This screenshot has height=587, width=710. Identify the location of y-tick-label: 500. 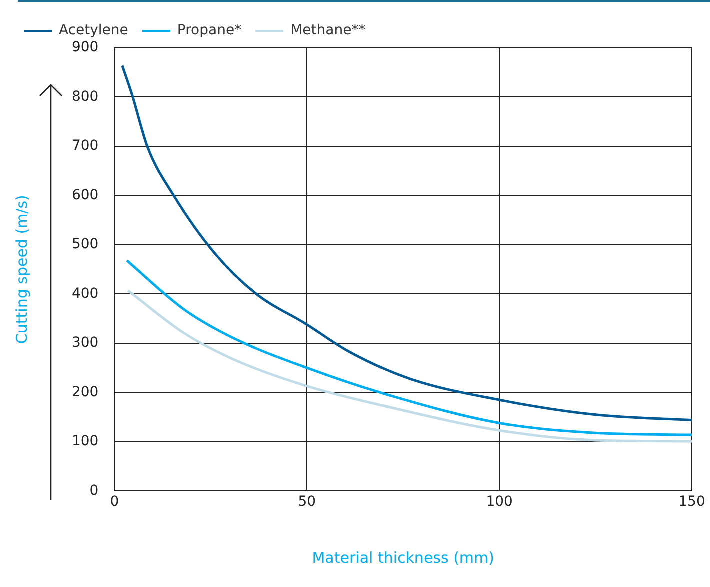
(85, 244).